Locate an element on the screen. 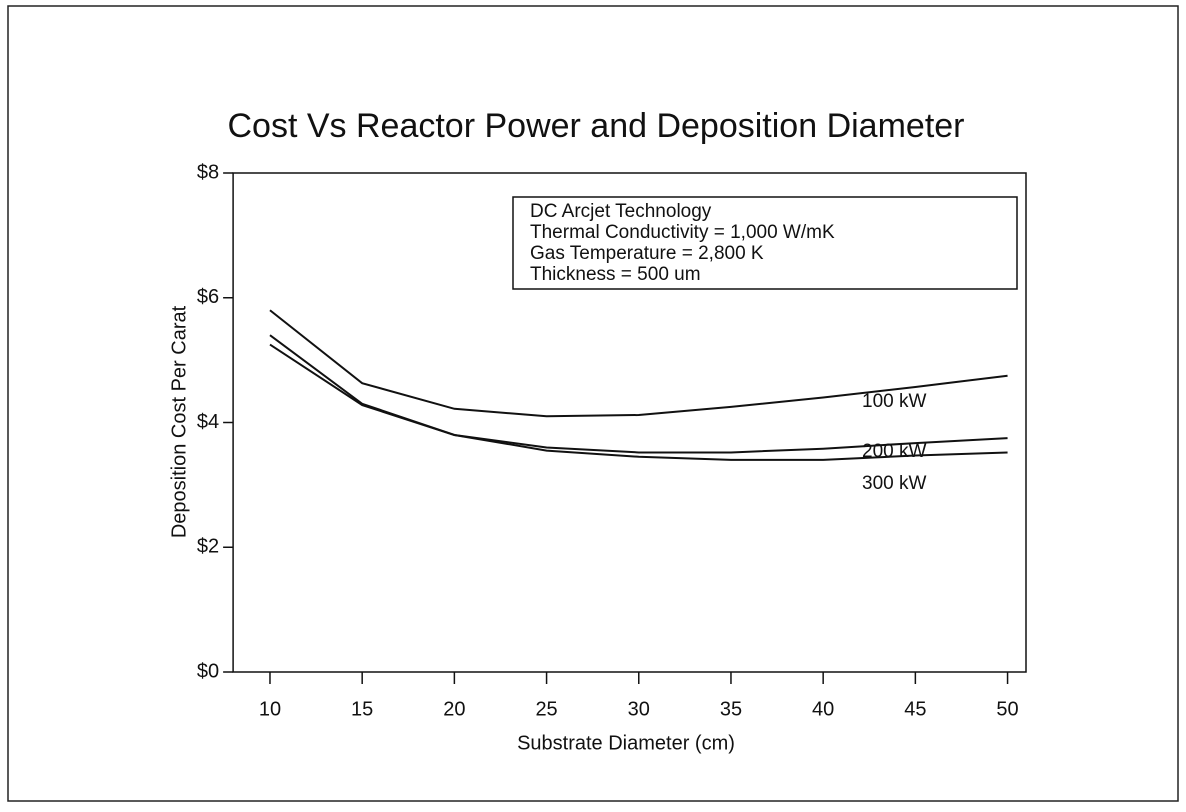 The width and height of the screenshot is (1186, 812). y-tick-label: $8 is located at coordinates (208, 172).